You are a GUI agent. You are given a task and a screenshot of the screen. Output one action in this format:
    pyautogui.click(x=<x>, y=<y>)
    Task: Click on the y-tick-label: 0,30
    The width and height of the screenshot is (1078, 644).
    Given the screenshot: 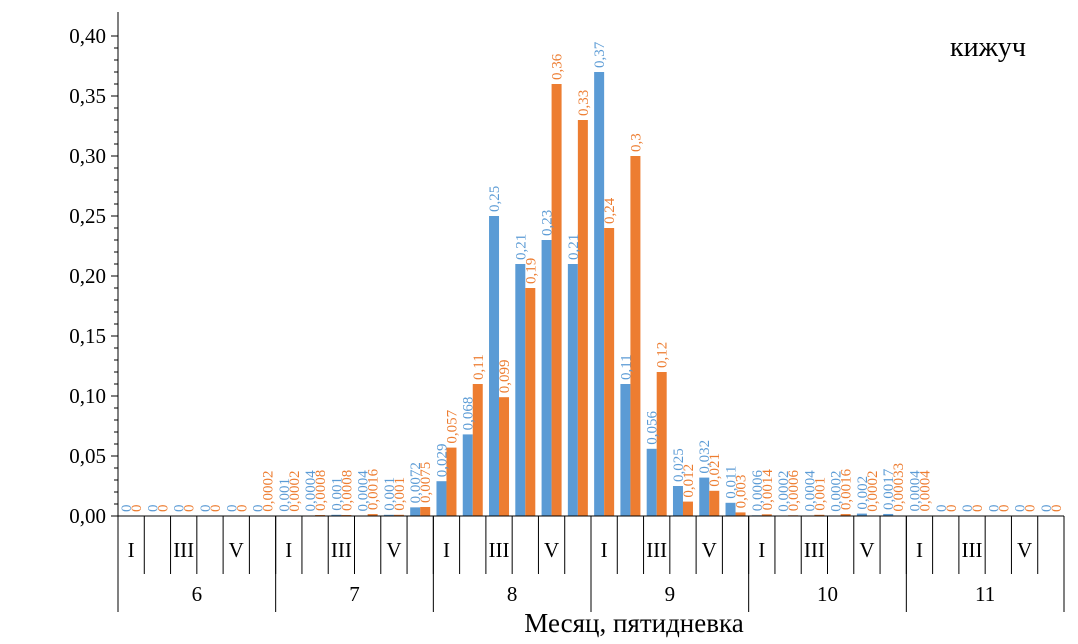 What is the action you would take?
    pyautogui.click(x=87, y=156)
    